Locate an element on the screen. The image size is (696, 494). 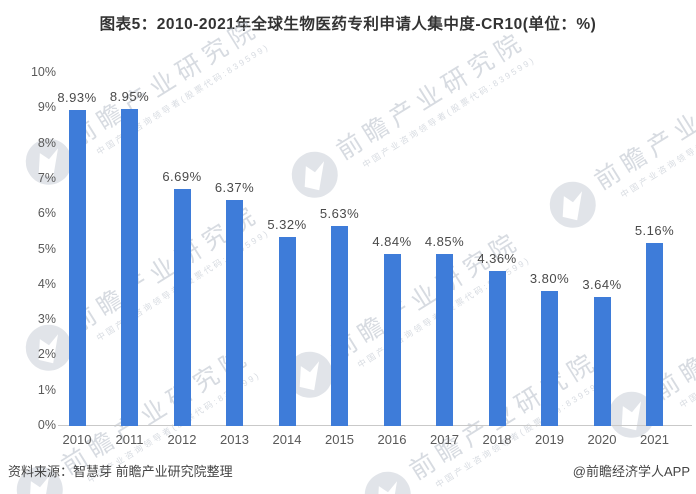
bar-value-label: 4.84% is located at coordinates (392, 242).